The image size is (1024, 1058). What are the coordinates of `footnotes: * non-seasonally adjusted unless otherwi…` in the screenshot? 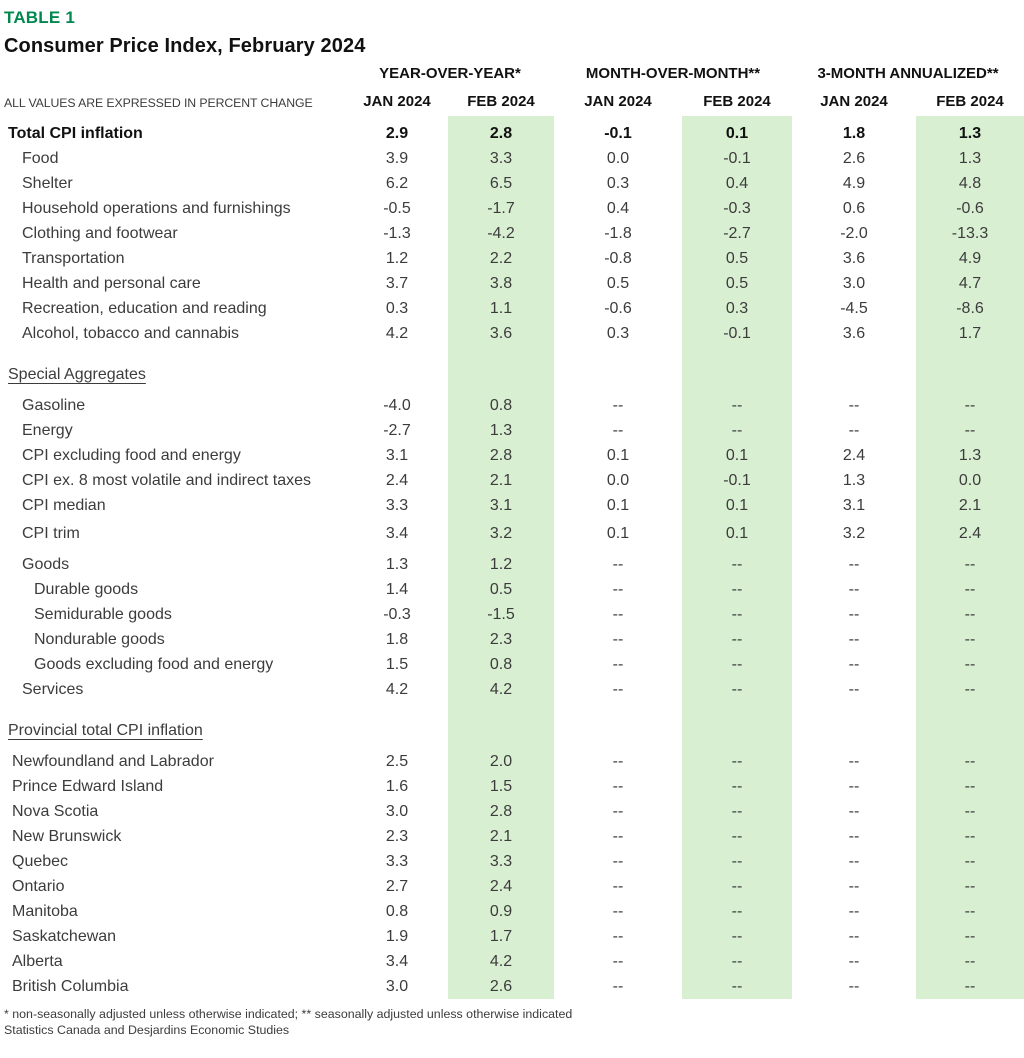 It's located at (514, 1022).